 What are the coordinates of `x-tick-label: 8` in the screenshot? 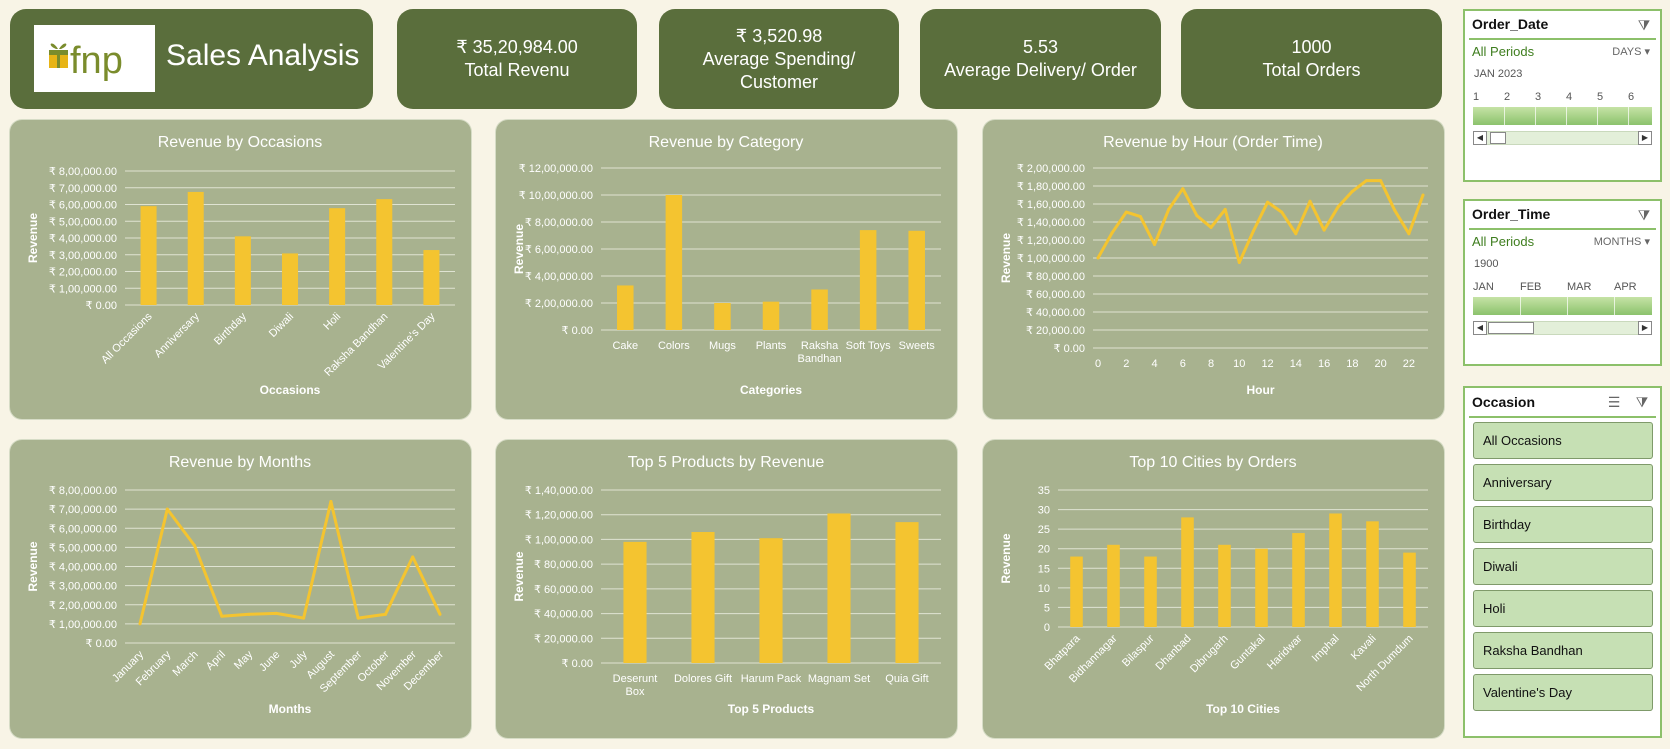 It's located at (1211, 364).